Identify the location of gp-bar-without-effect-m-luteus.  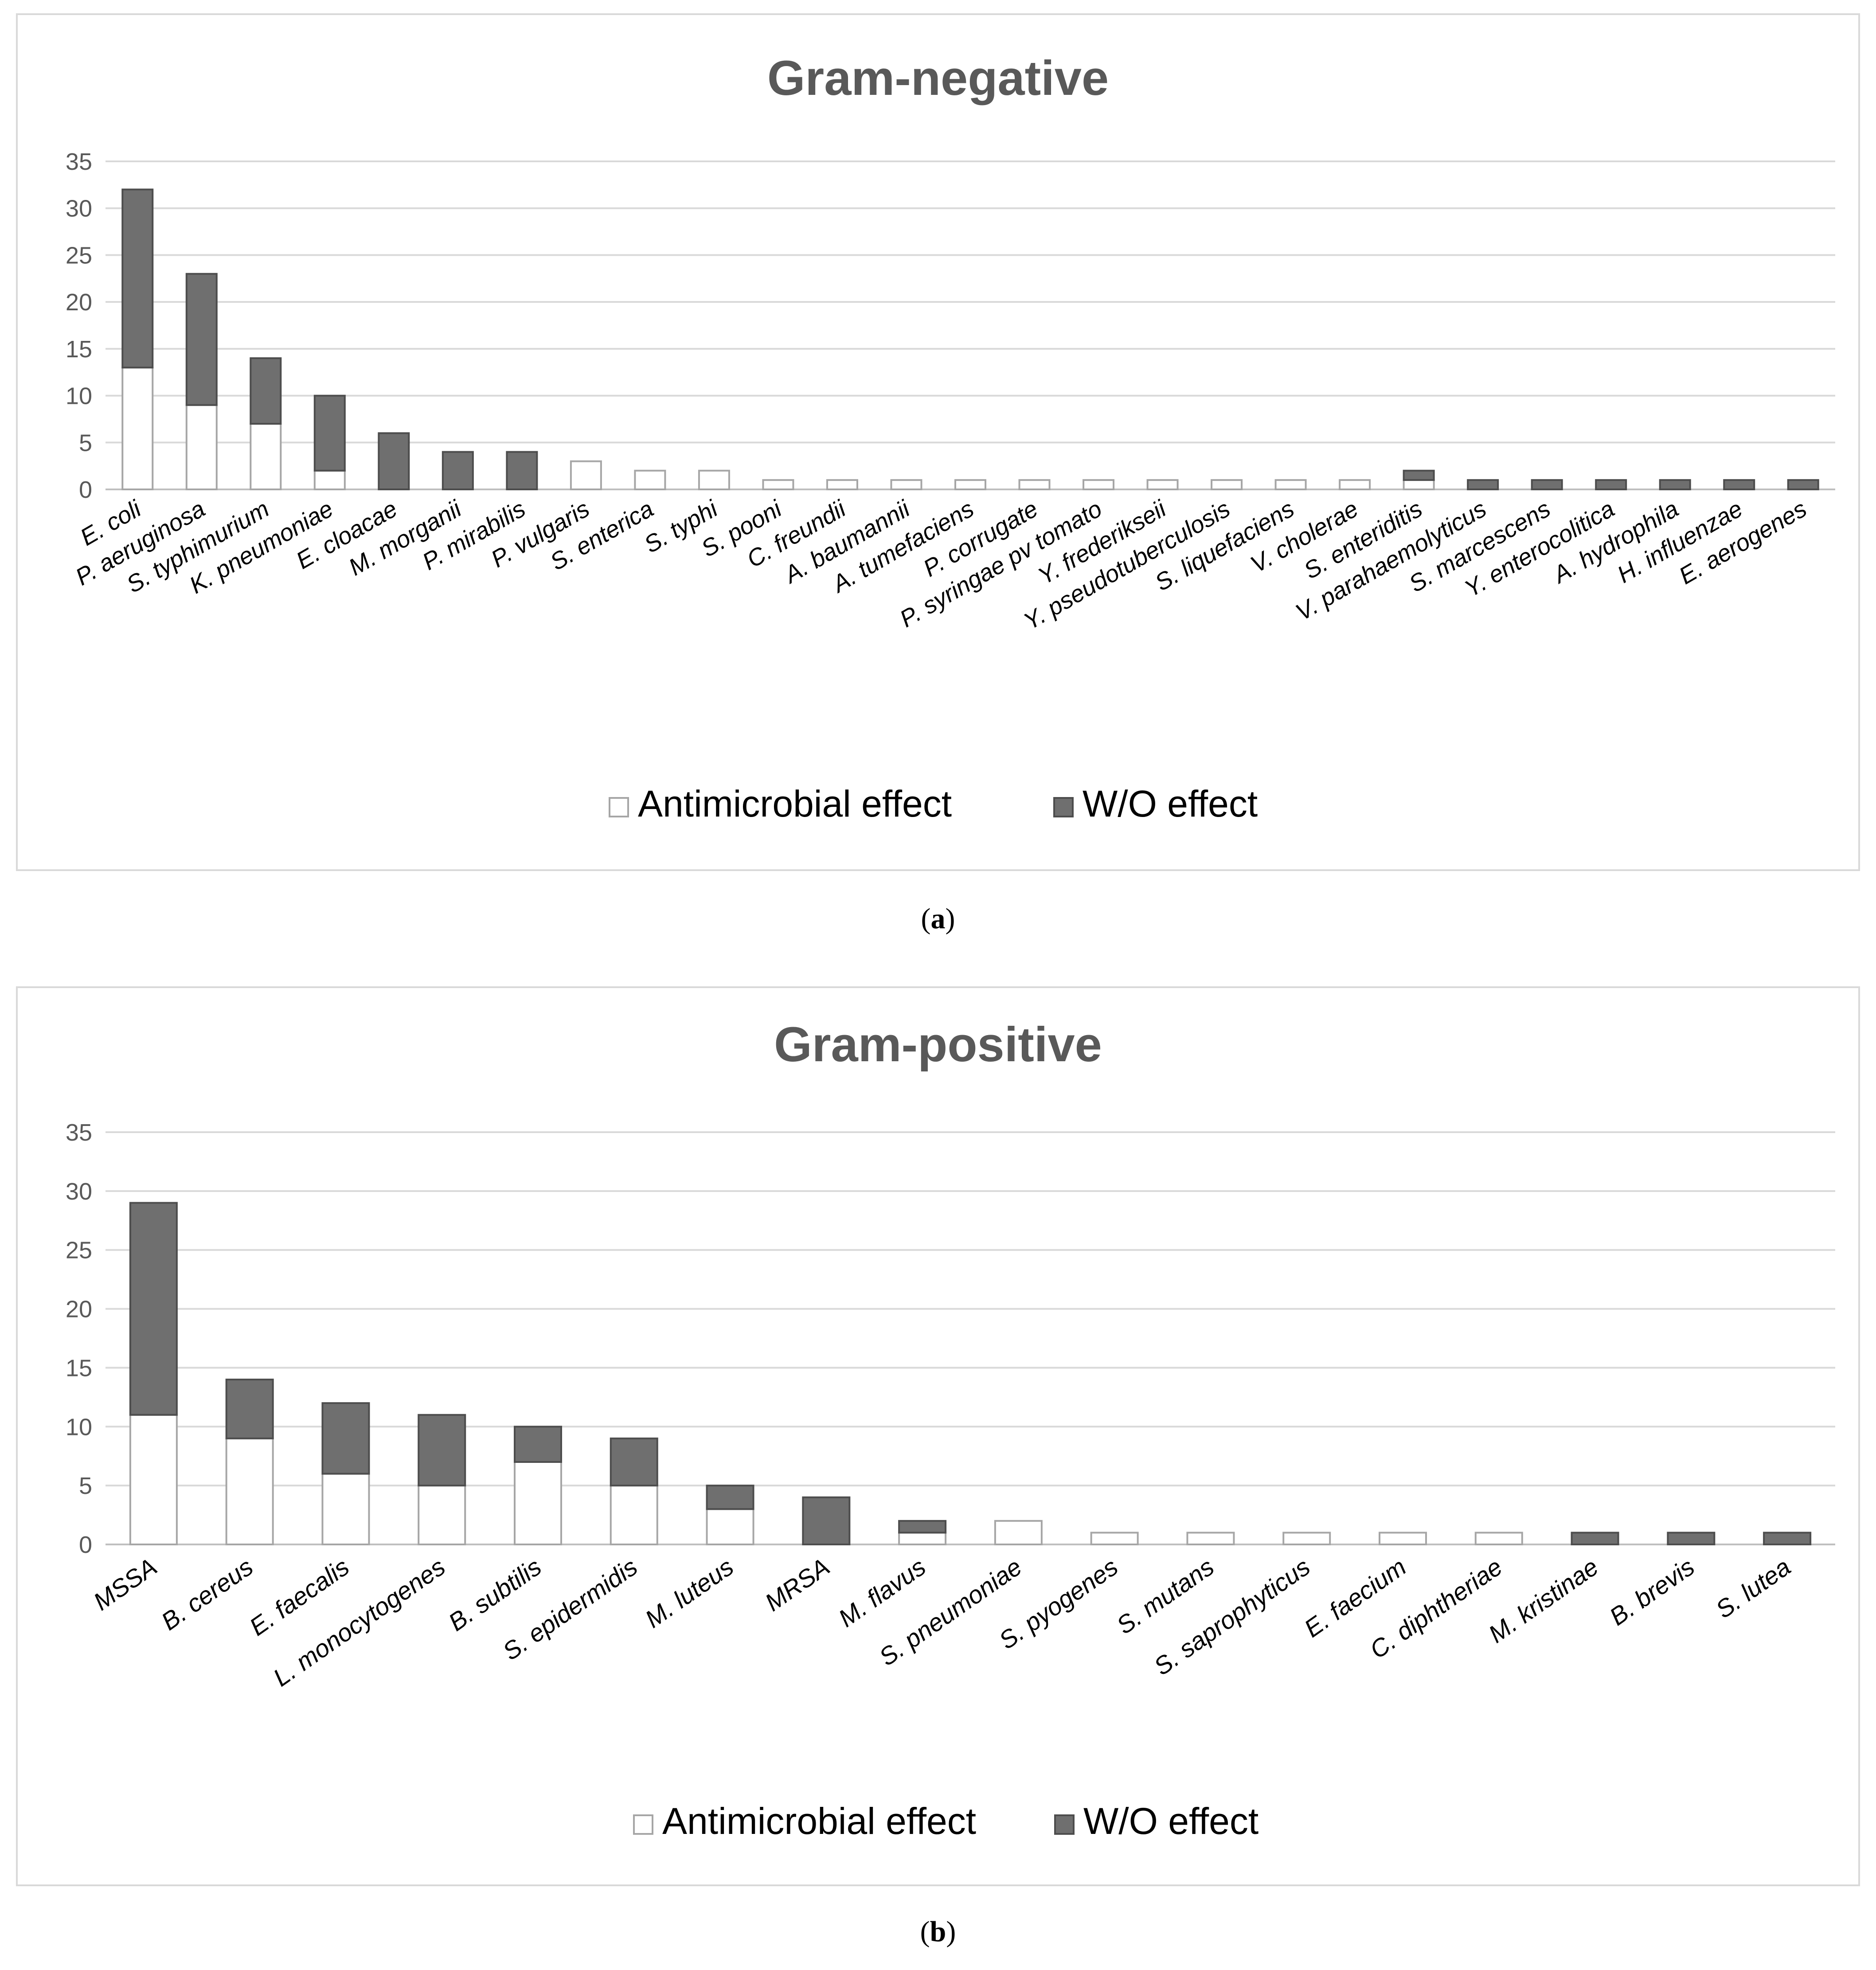
(730, 1497).